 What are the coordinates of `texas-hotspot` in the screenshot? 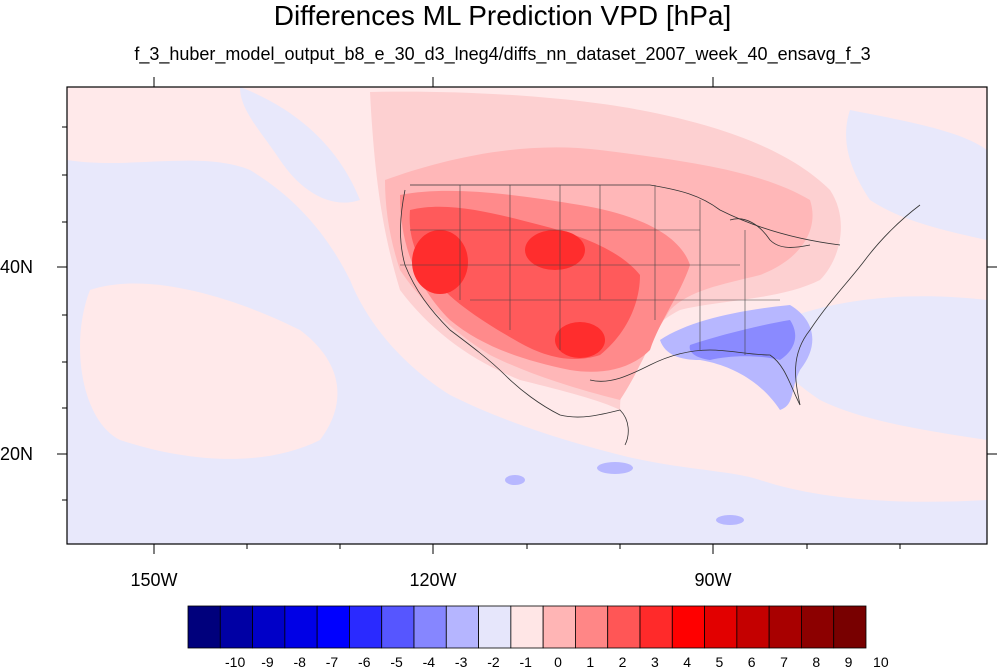 It's located at (580, 340).